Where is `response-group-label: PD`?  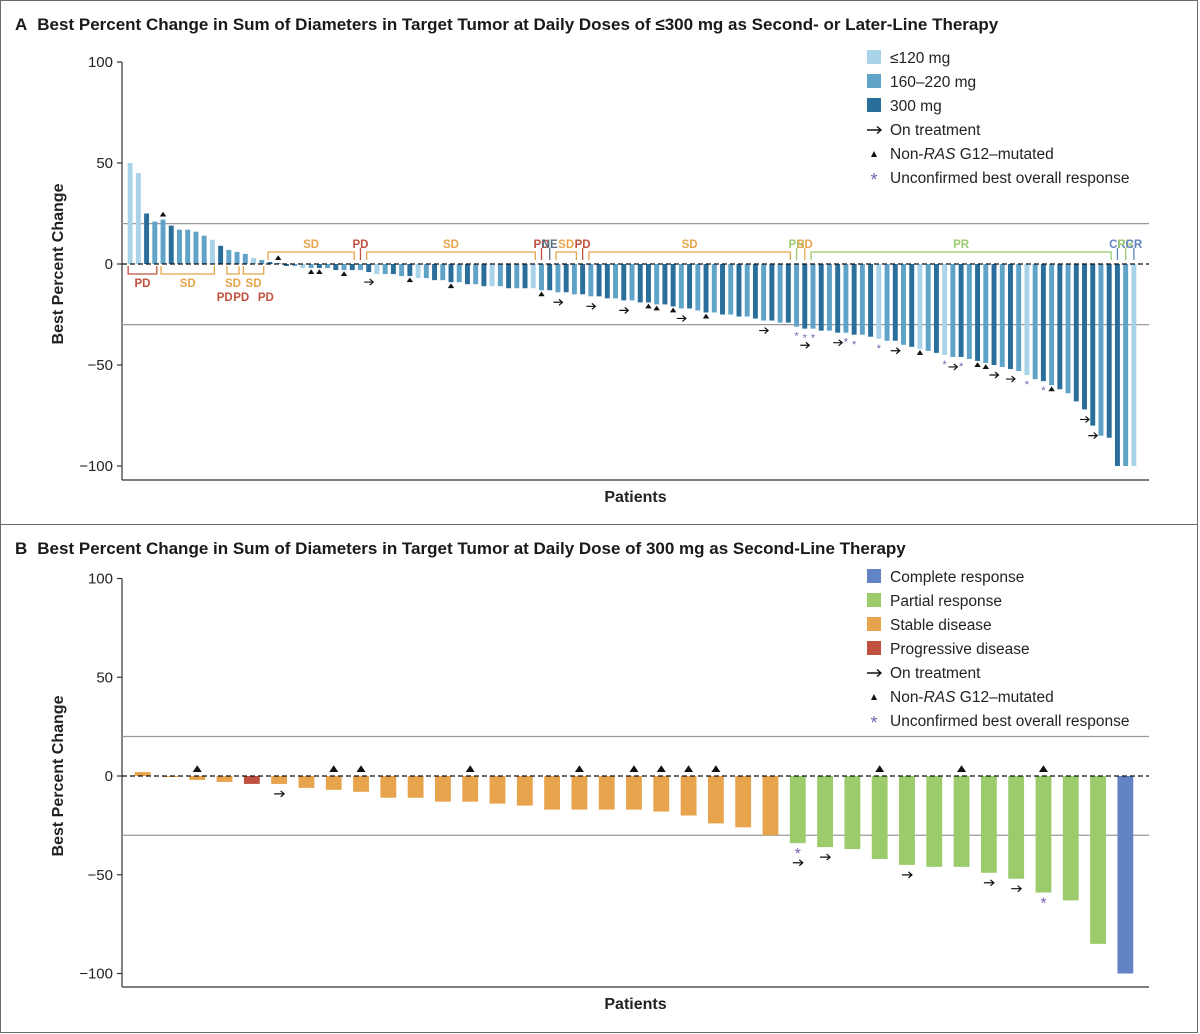 response-group-label: PD is located at coordinates (266, 298).